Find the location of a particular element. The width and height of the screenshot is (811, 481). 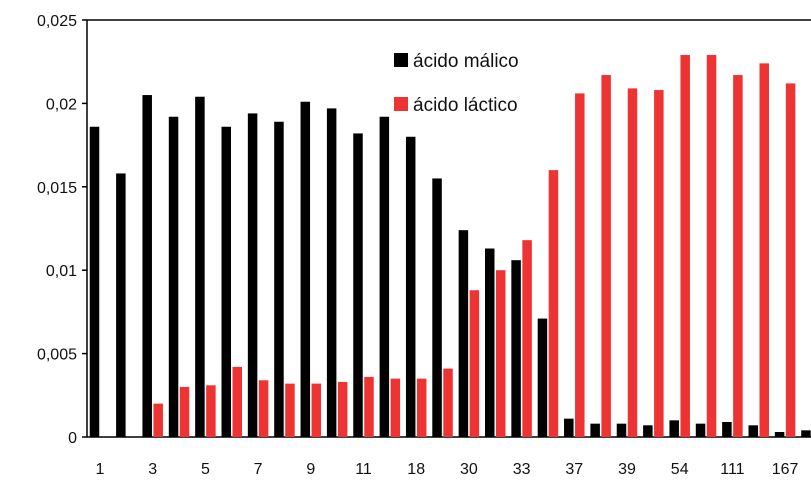

x-tick-label: 5 is located at coordinates (205, 469).